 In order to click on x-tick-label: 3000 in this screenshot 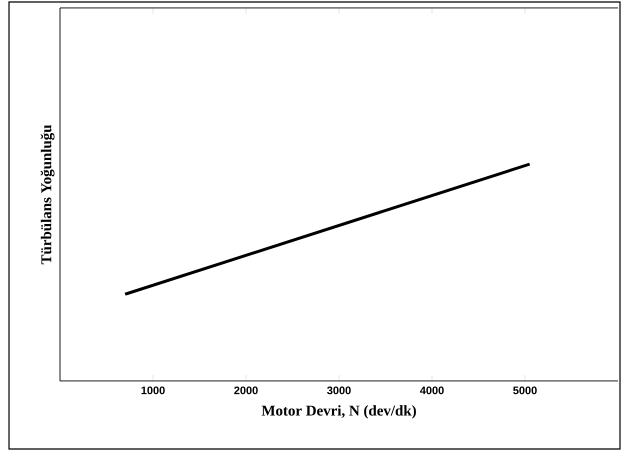, I will do `click(339, 390)`.